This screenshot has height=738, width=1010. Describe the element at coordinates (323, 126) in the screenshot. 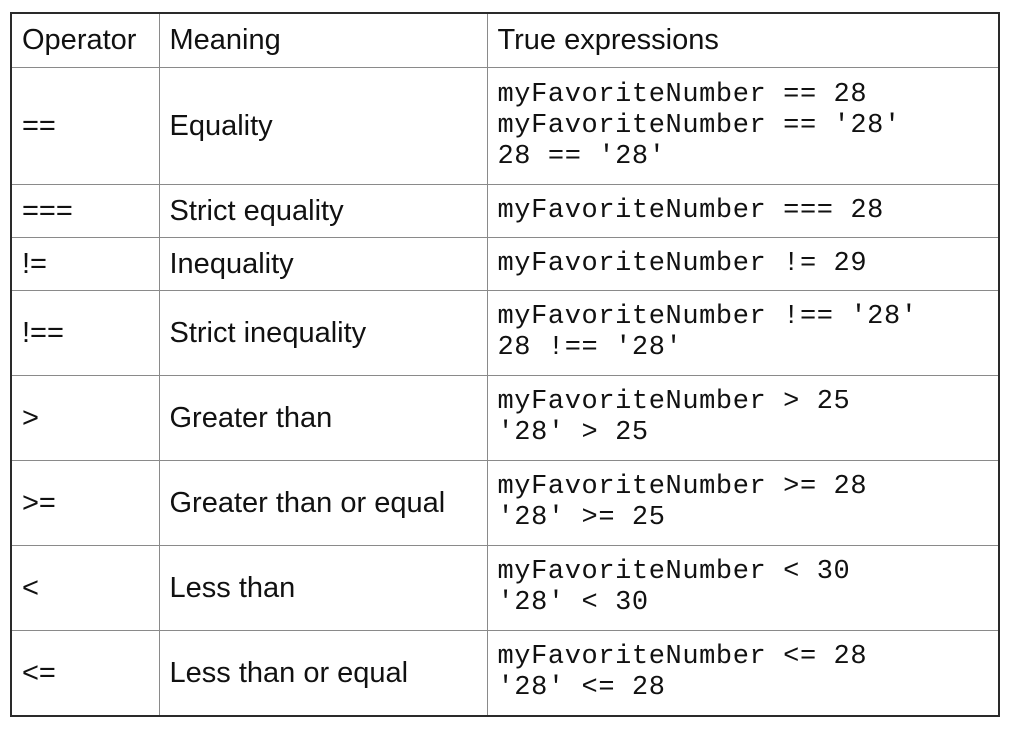

I see `meaning-cell: Equality` at that location.